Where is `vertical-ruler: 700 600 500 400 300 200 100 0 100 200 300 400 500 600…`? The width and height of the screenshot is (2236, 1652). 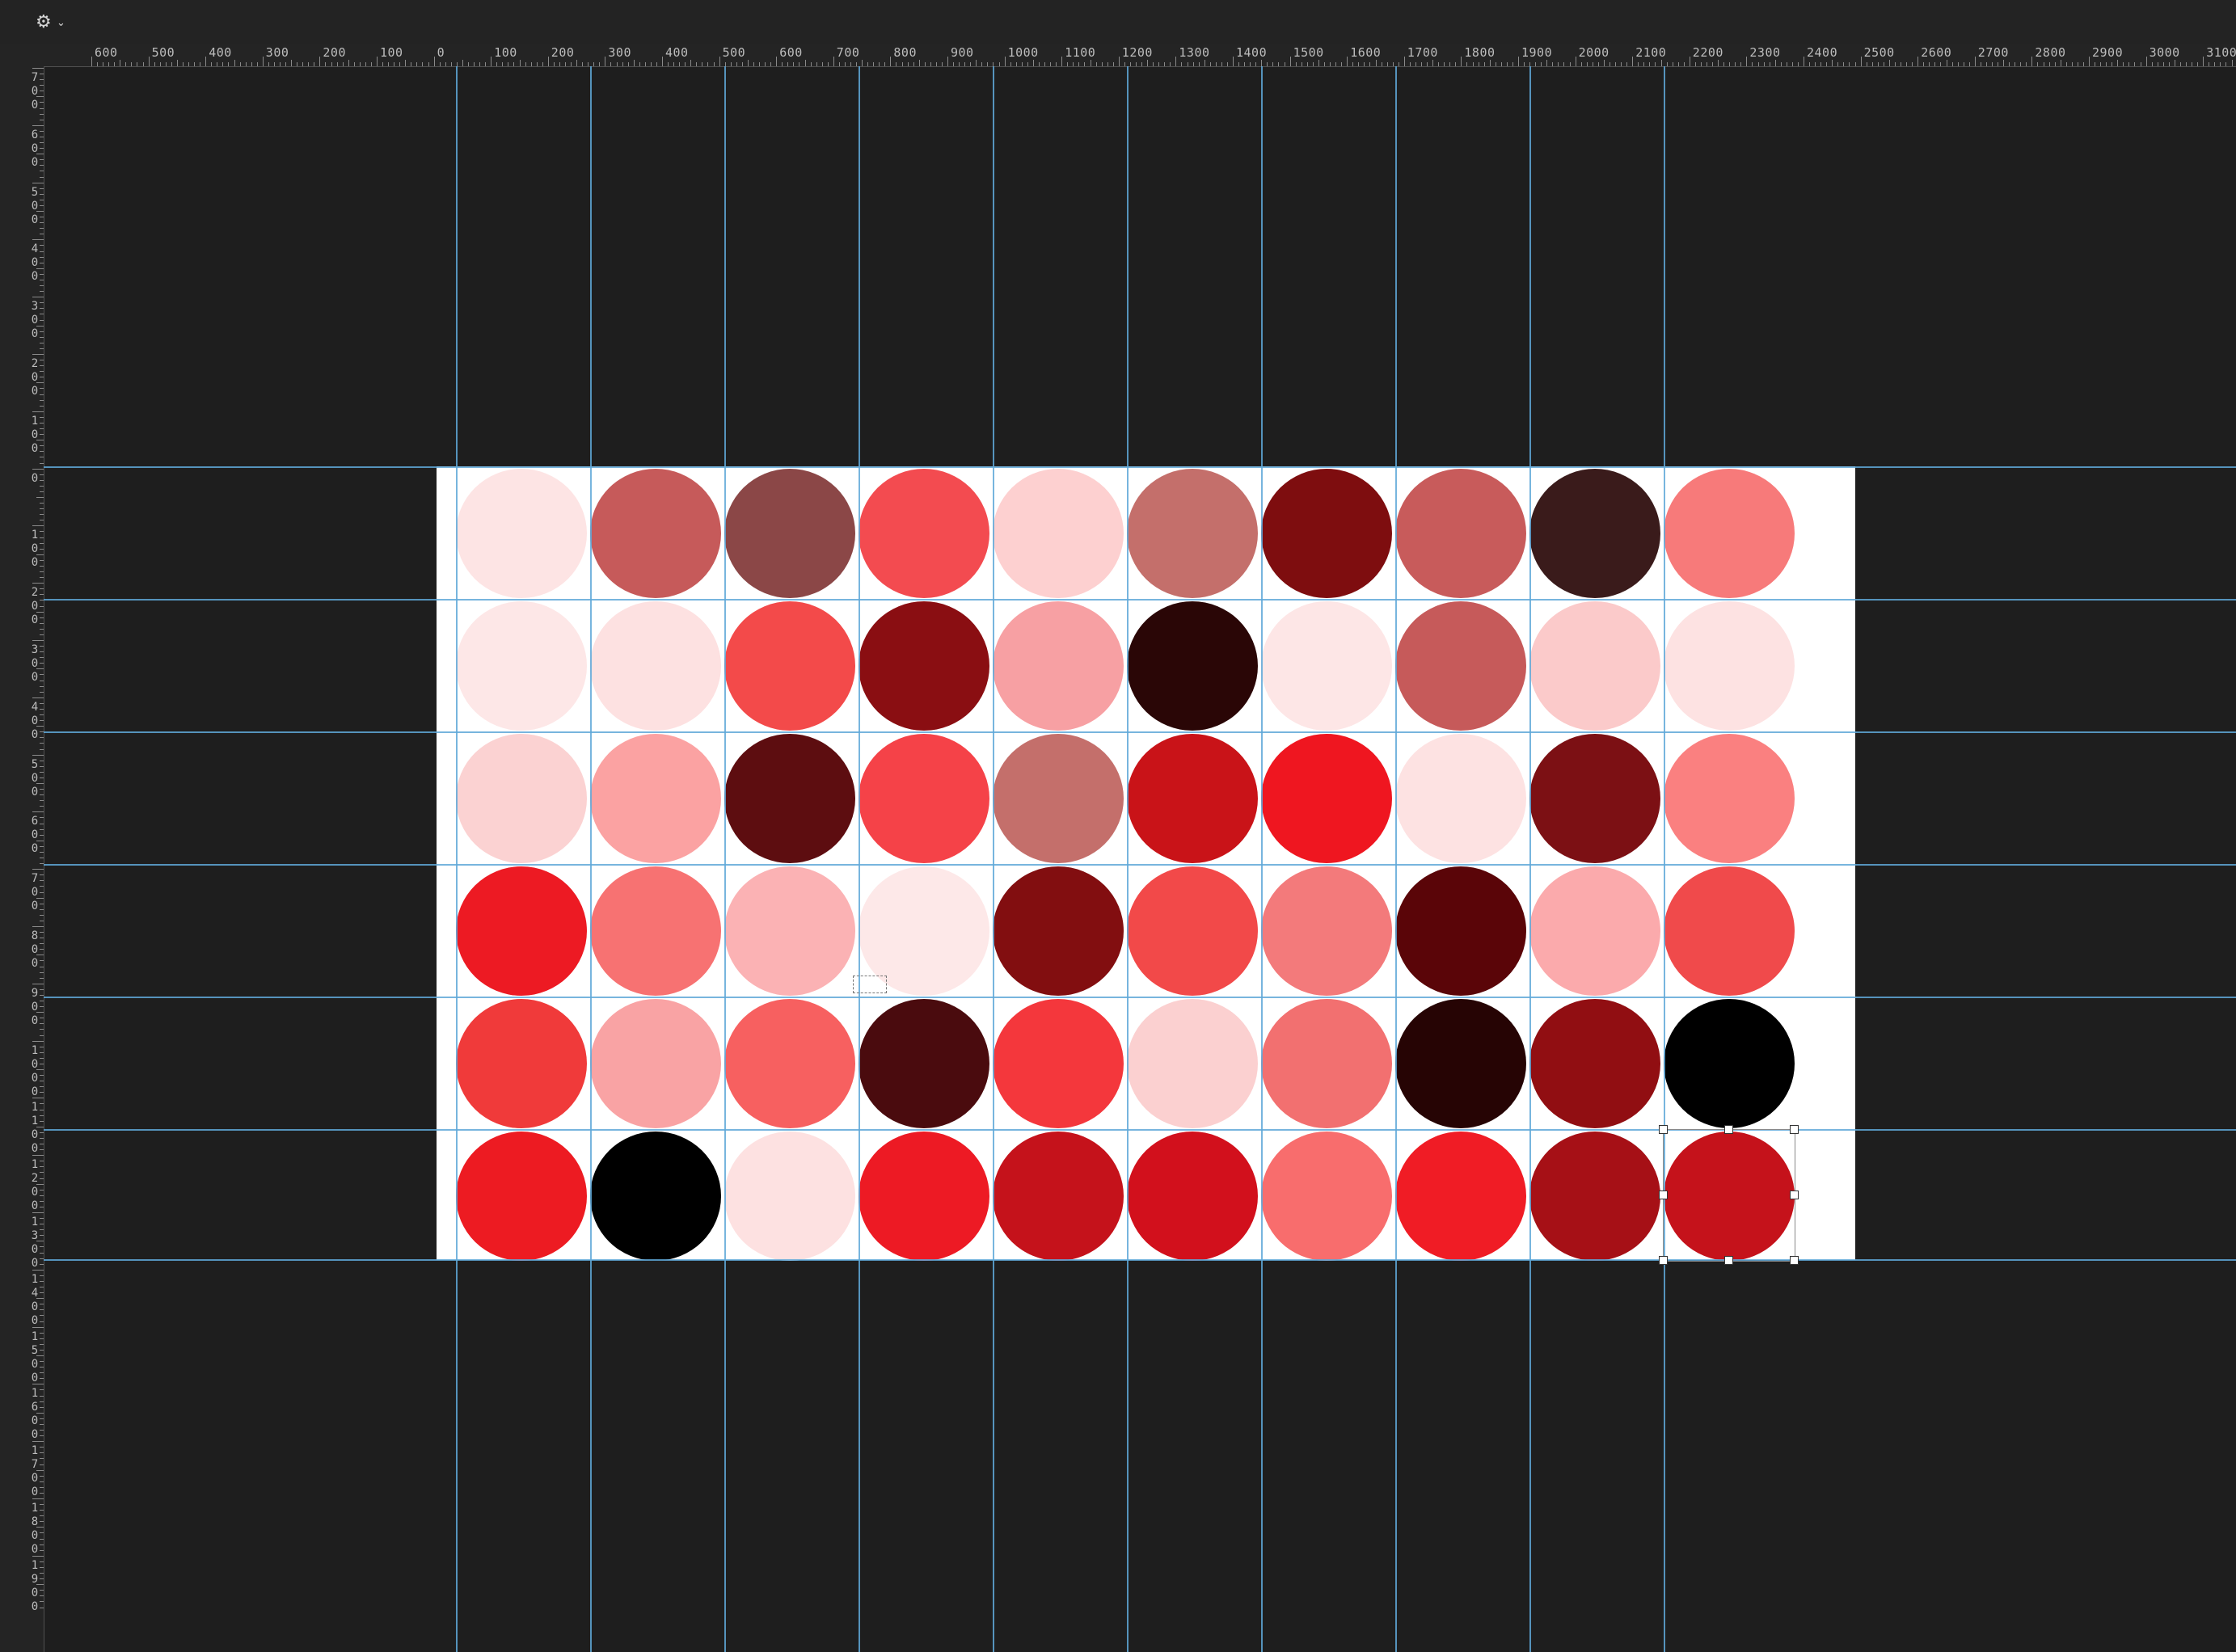
vertical-ruler: 700 600 500 400 300 200 100 0 100 200 300 400 500 600… is located at coordinates (22, 859).